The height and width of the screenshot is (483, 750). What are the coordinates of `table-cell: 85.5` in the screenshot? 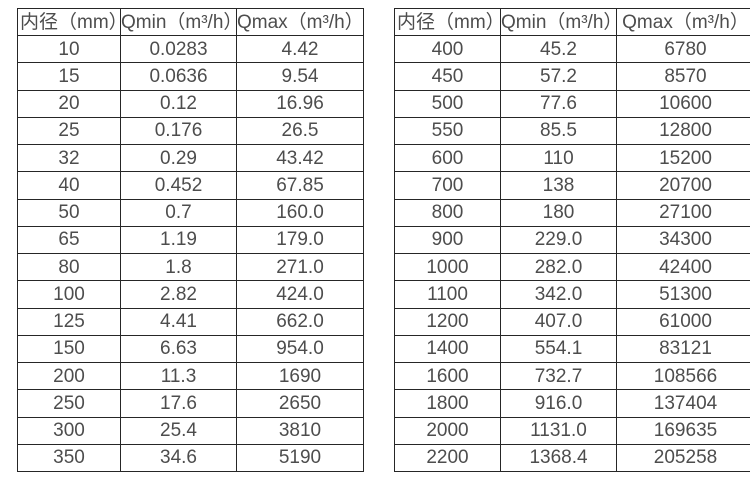 It's located at (558, 131).